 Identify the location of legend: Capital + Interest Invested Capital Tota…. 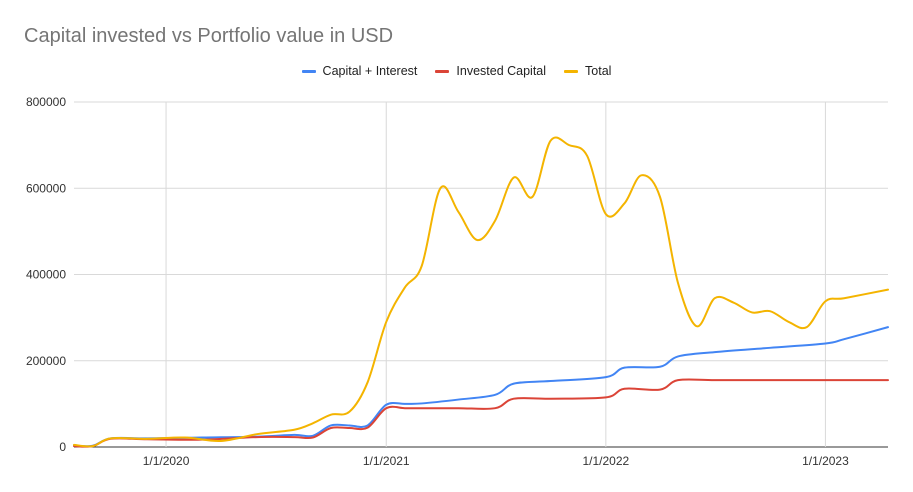
(456, 71).